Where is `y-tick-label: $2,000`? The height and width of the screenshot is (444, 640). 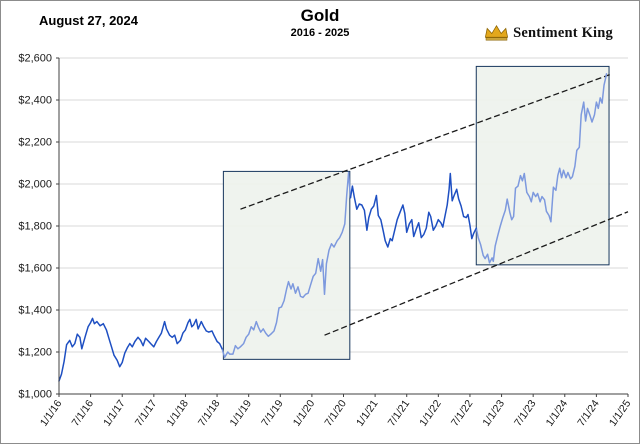
y-tick-label: $2,000 is located at coordinates (35, 185).